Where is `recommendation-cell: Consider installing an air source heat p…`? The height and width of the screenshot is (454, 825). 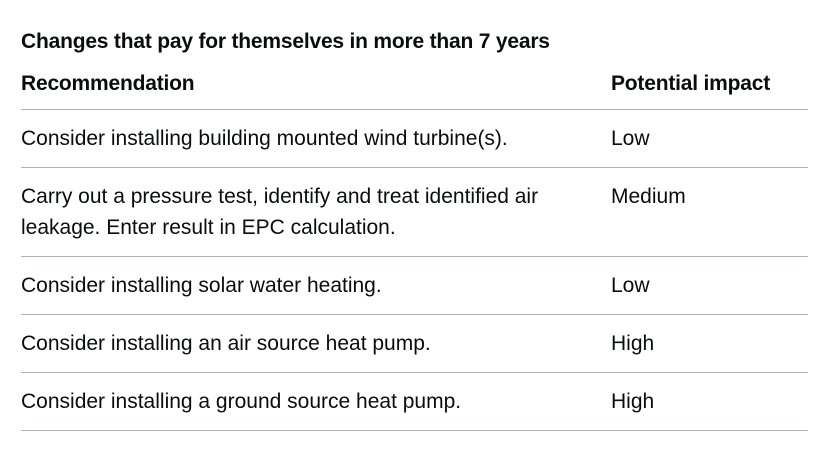
recommendation-cell: Consider installing an air source heat p… is located at coordinates (316, 343).